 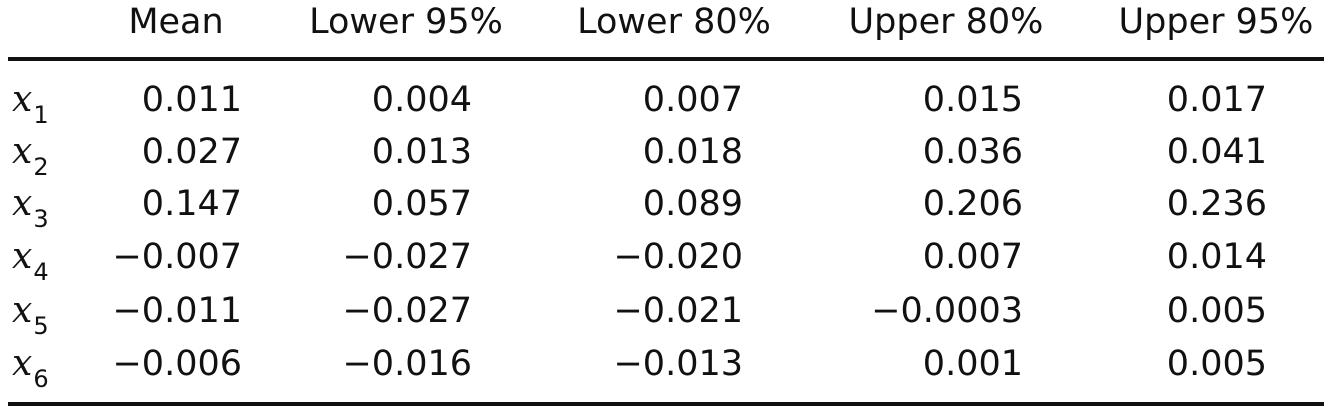 I want to click on cell-upper-80: 0.015, so click(x=972, y=100).